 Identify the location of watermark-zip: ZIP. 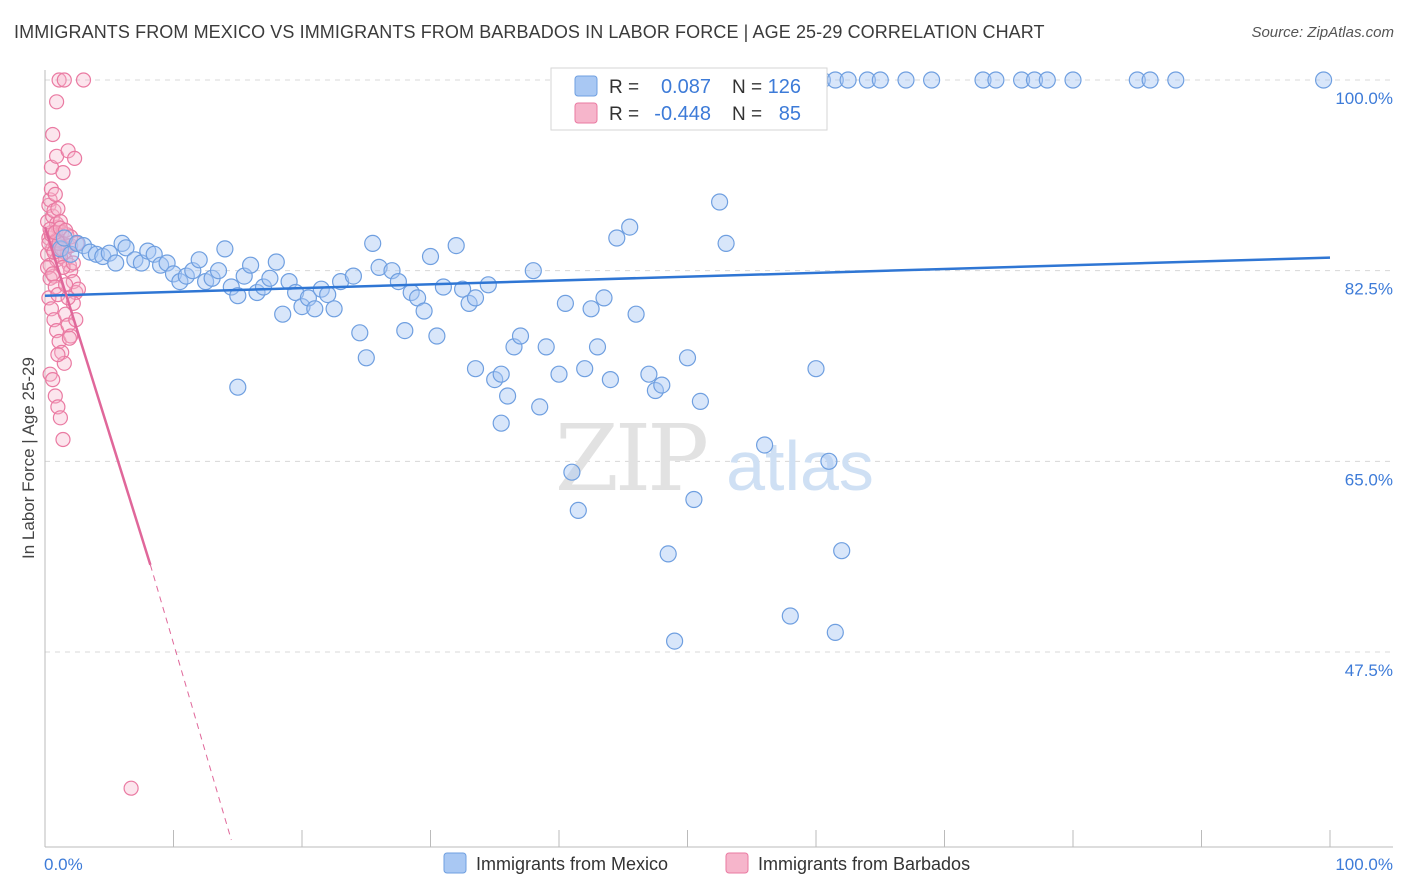
(630, 458).